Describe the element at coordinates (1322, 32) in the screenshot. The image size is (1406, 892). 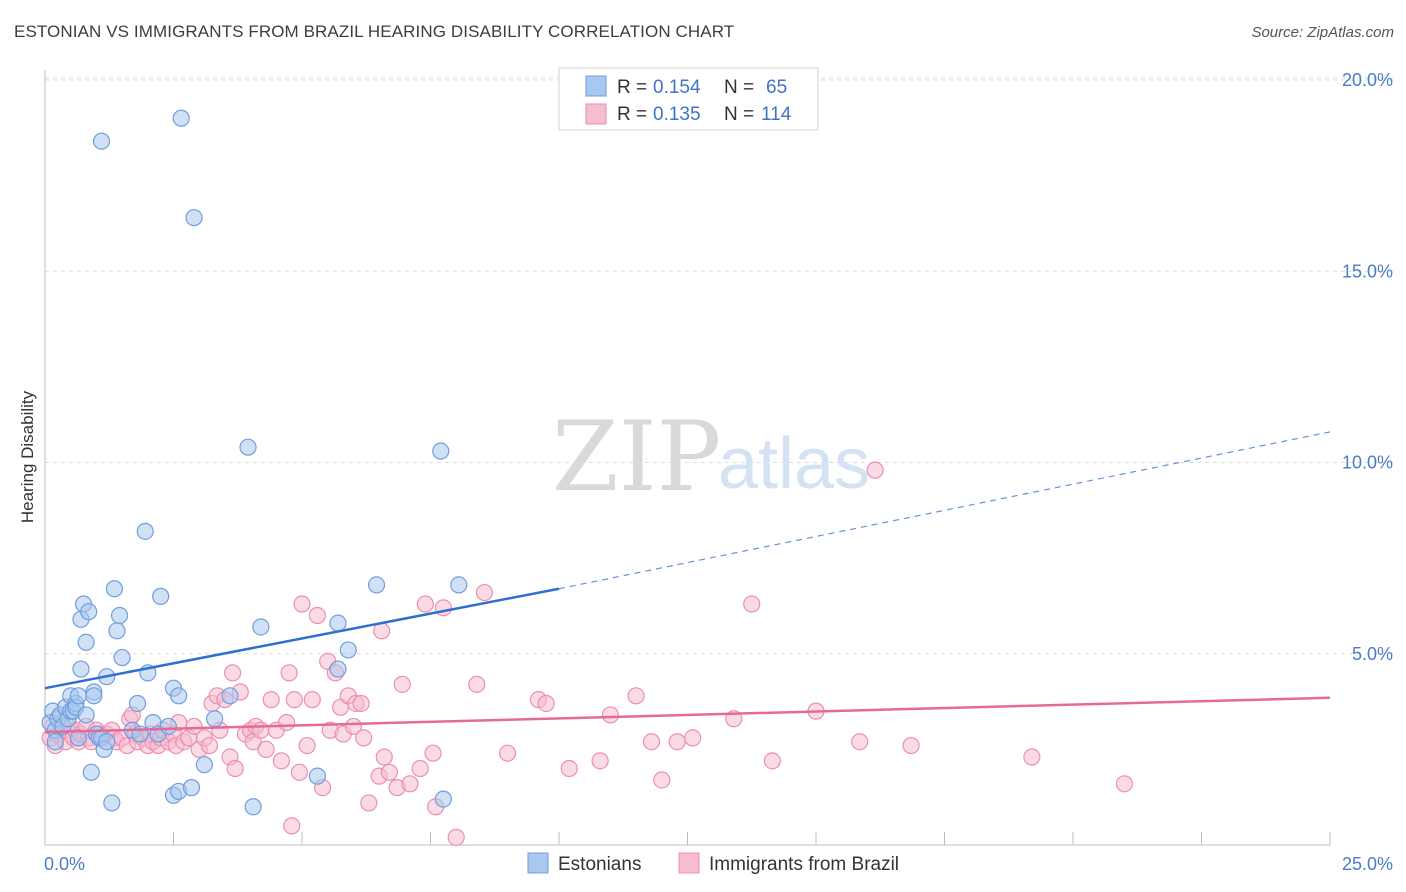
I see `chart-source: Source: ZipAtlas.com` at that location.